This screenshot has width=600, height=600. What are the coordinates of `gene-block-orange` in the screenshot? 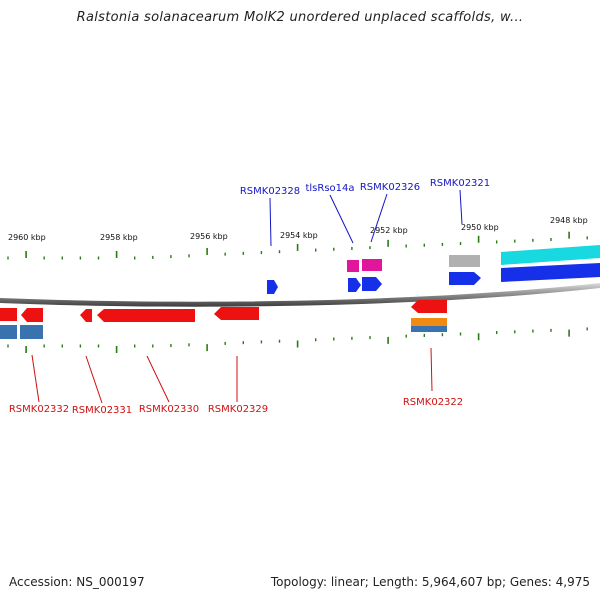 It's located at (429, 322).